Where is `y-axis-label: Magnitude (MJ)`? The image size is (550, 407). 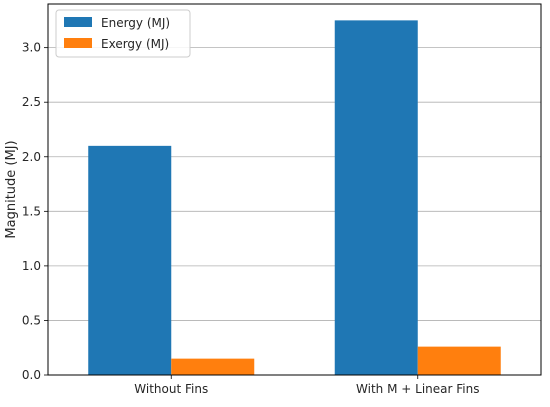 y-axis-label: Magnitude (MJ) is located at coordinates (11, 189).